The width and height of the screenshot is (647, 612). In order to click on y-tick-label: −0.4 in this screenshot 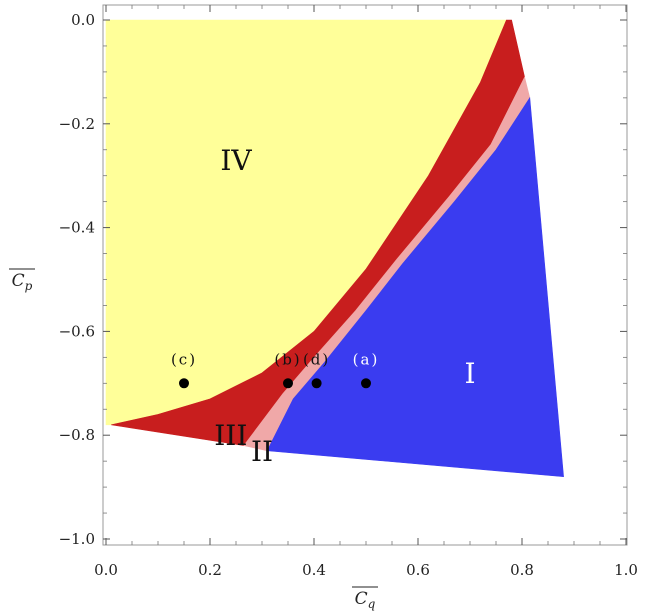, I will do `click(77, 228)`.